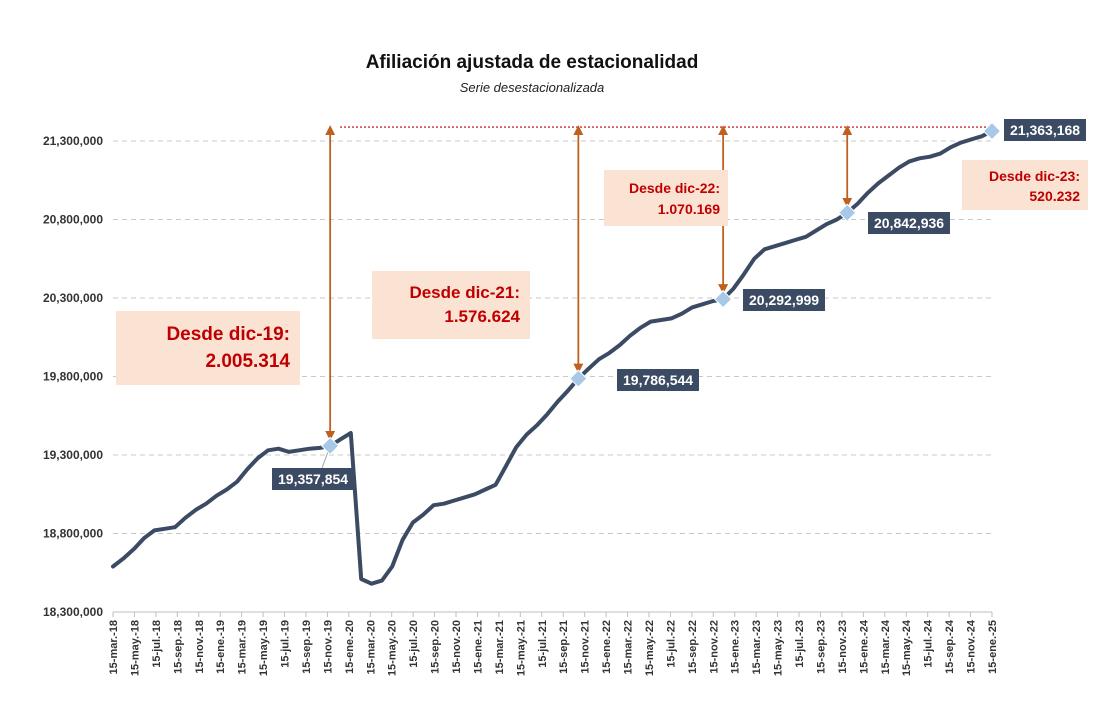  Describe the element at coordinates (73, 377) in the screenshot. I see `y-tick-label: 19,800,000` at that location.